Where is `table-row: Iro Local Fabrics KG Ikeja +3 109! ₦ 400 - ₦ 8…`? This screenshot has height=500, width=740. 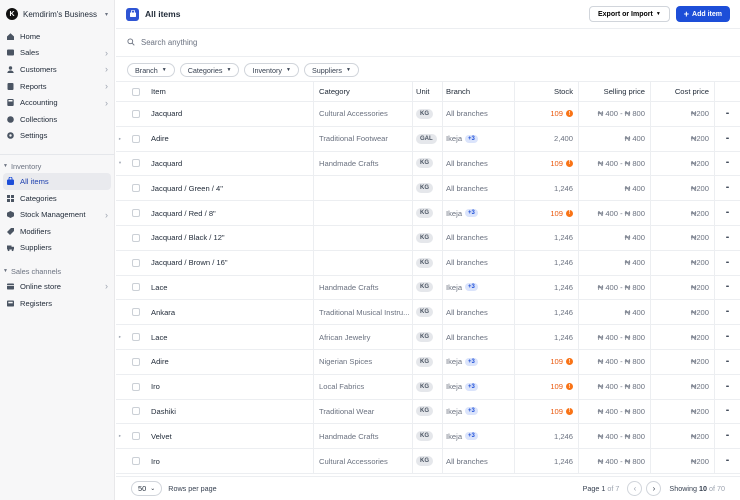
table-row: Iro Local Fabrics KG Ikeja +3 109! ₦ 400 - ₦ 8… is located at coordinates (428, 387).